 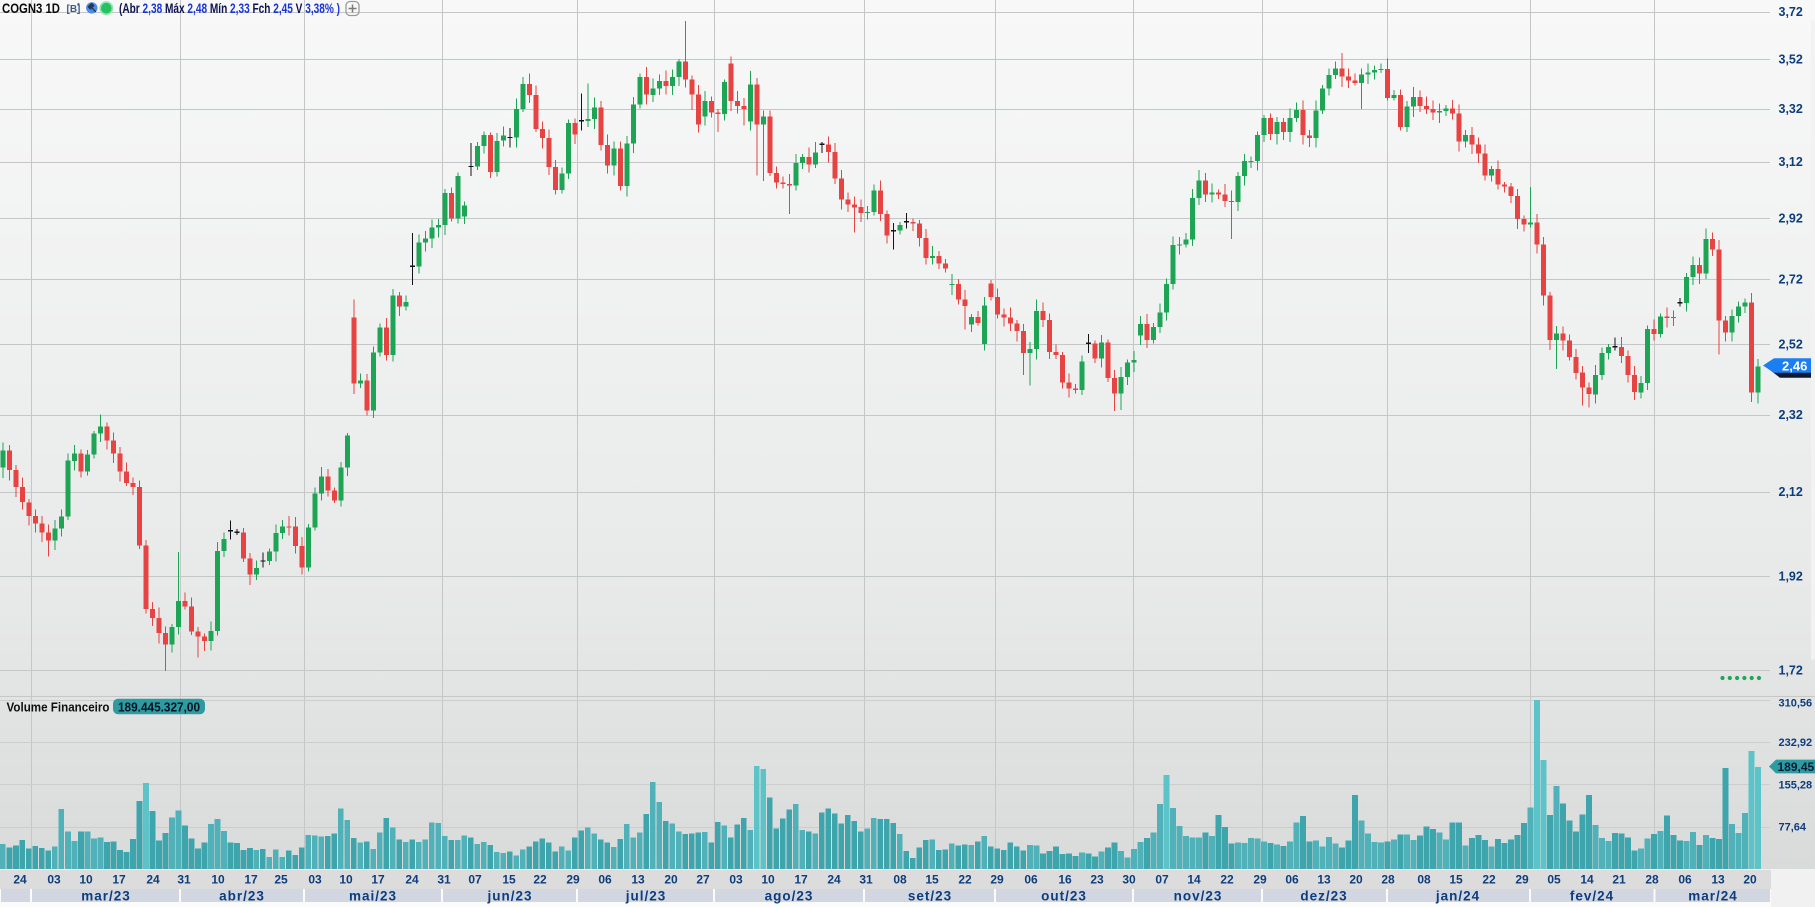 What do you see at coordinates (74, 9) in the screenshot?
I see `svg-text: [B]` at bounding box center [74, 9].